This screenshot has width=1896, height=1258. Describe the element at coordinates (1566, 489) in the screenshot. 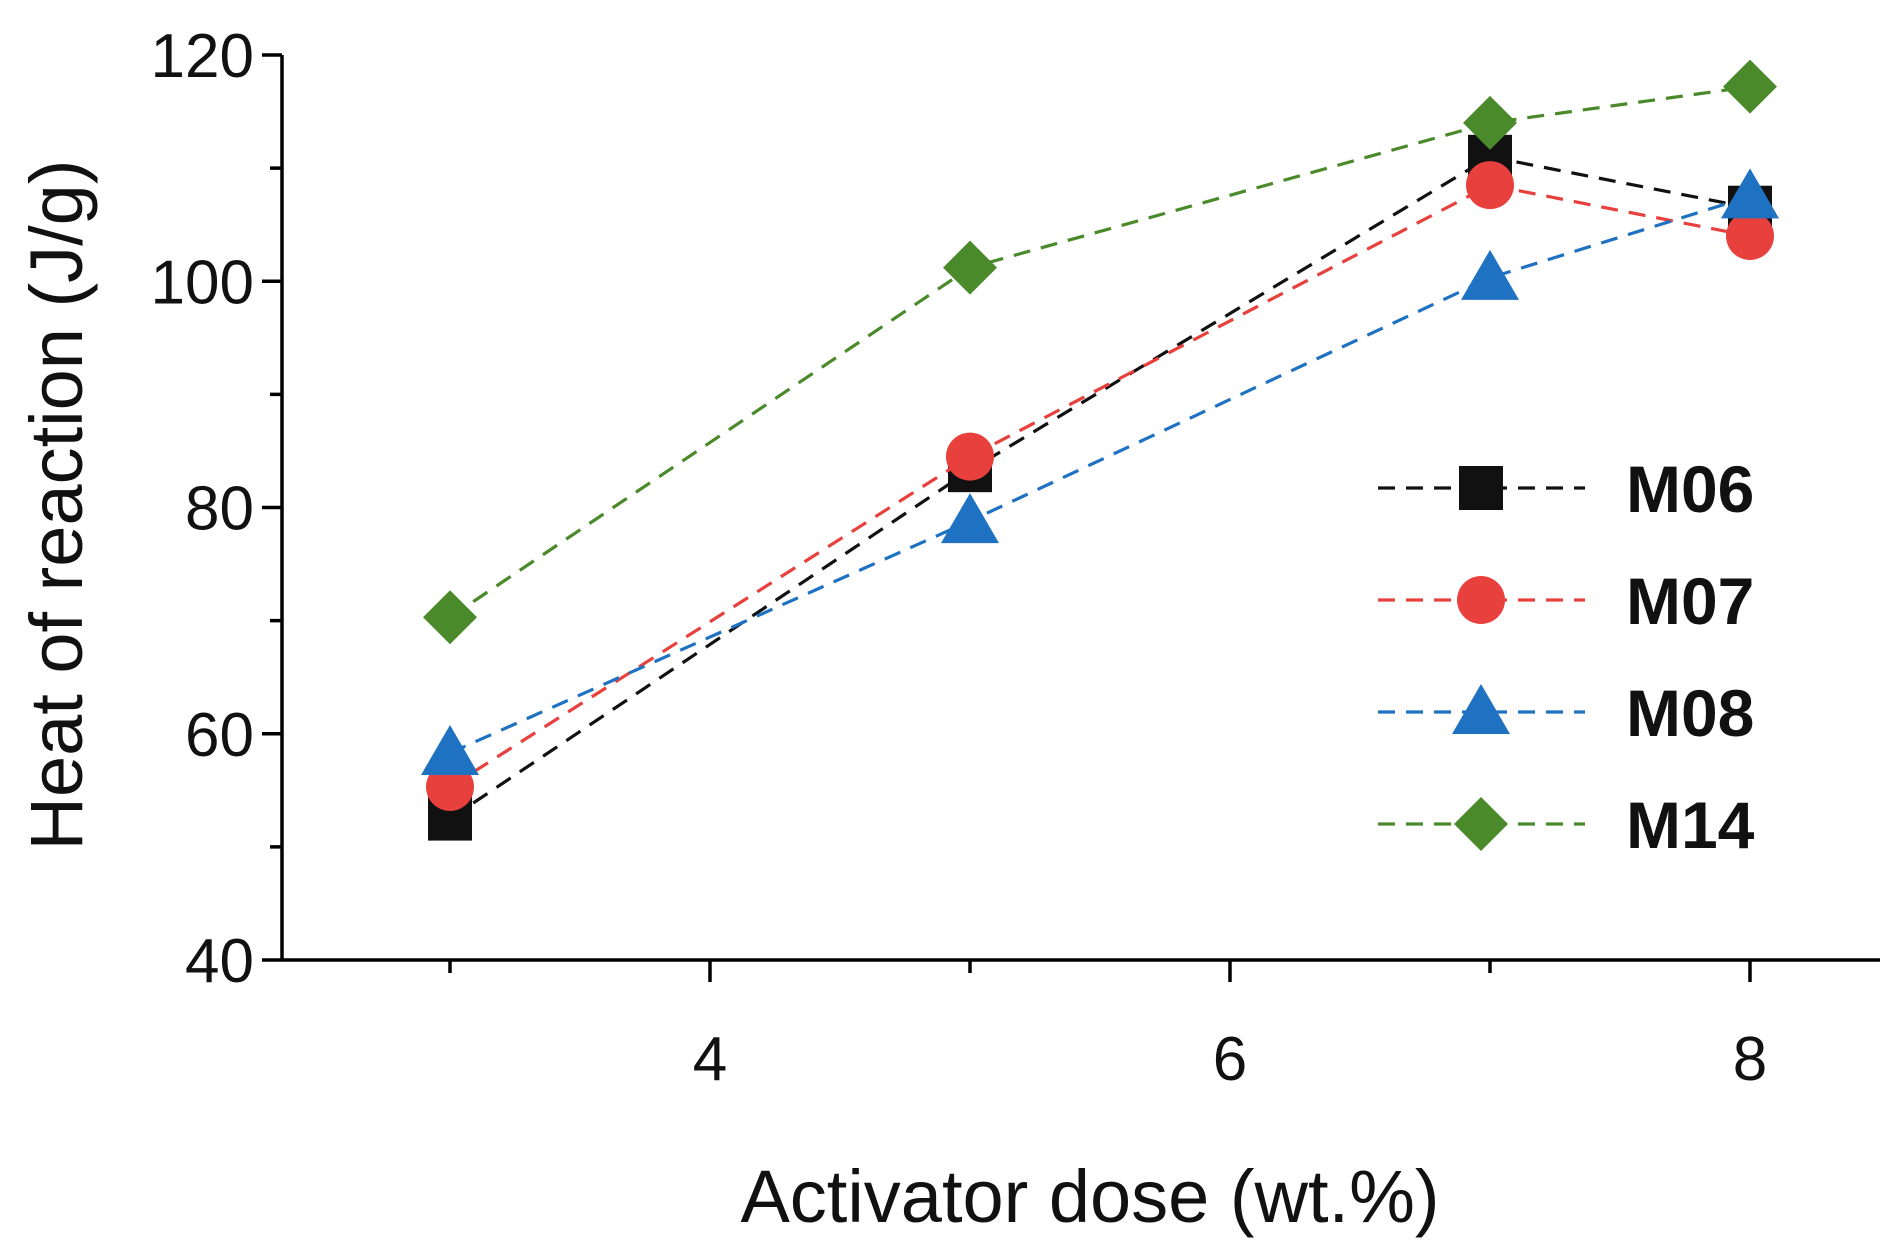

I see `legend-item-m06: M06` at that location.